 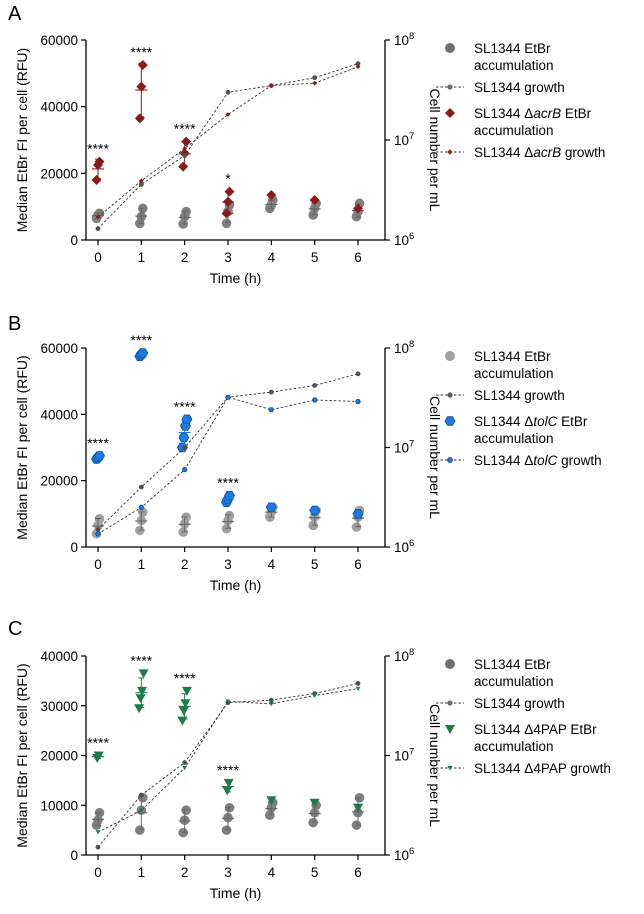 What do you see at coordinates (435, 457) in the screenshot?
I see `y2-axis-title: Cell number per mL` at bounding box center [435, 457].